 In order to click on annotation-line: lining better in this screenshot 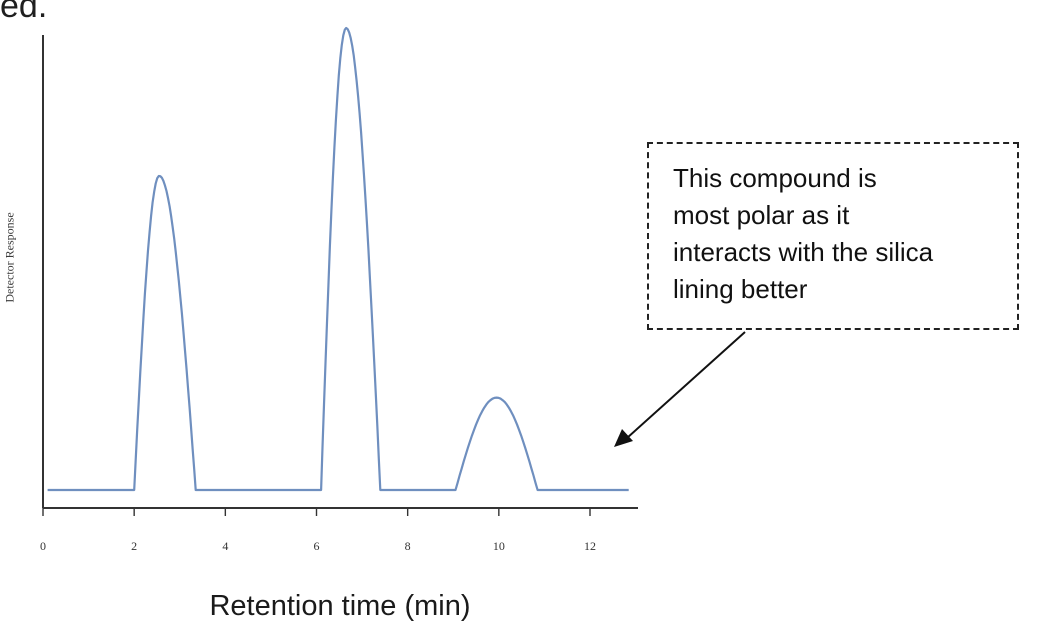, I will do `click(740, 289)`.